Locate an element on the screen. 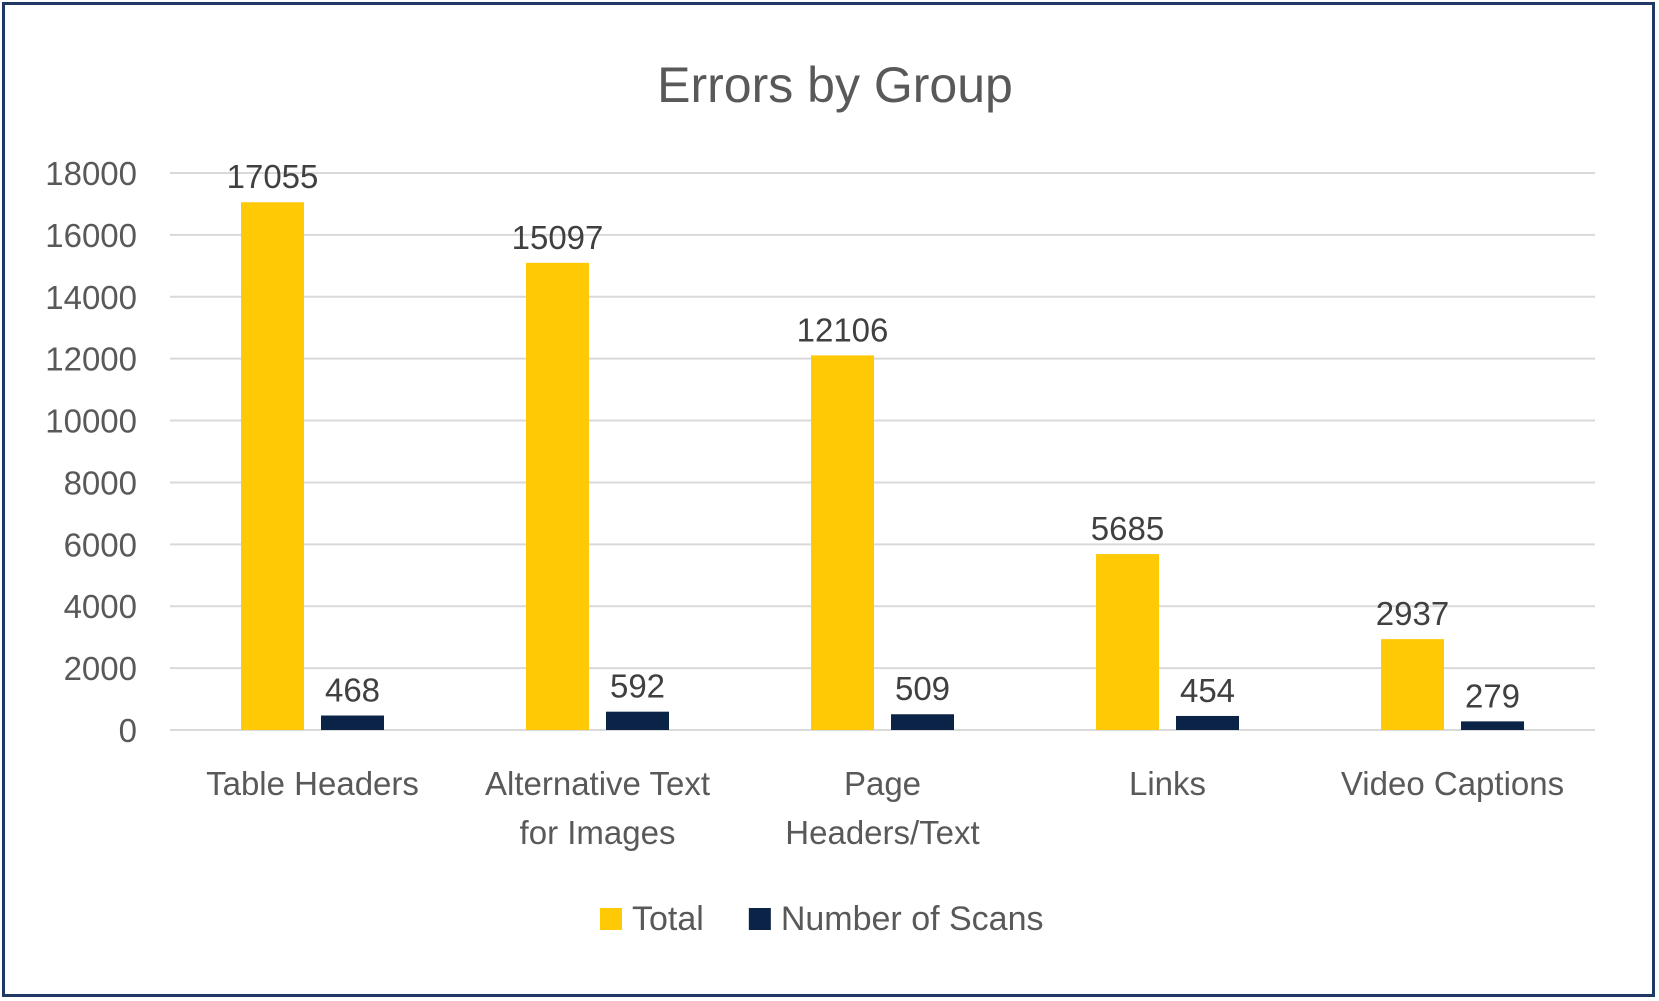 This screenshot has width=1659, height=1001. y-tick-label: 16000 is located at coordinates (91, 235).